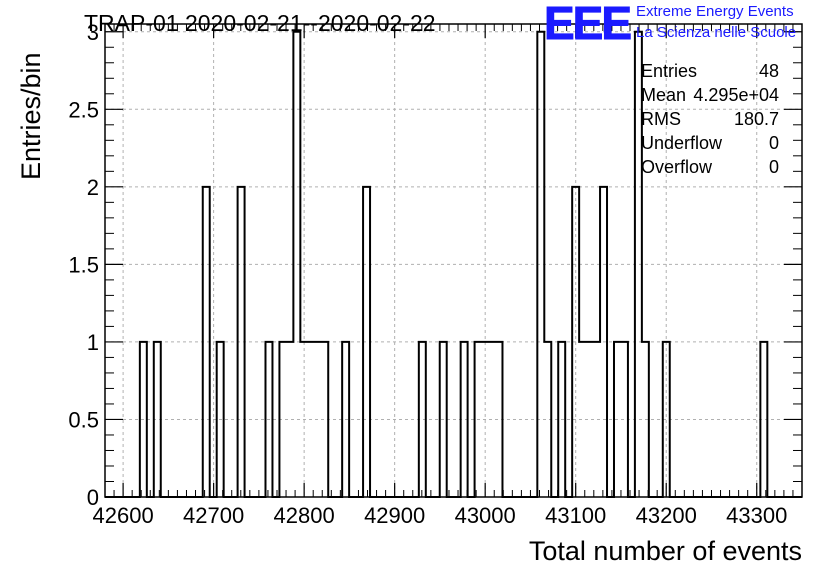 This screenshot has width=836, height=572. Describe the element at coordinates (83, 109) in the screenshot. I see `y-tick-label: 2.5` at that location.